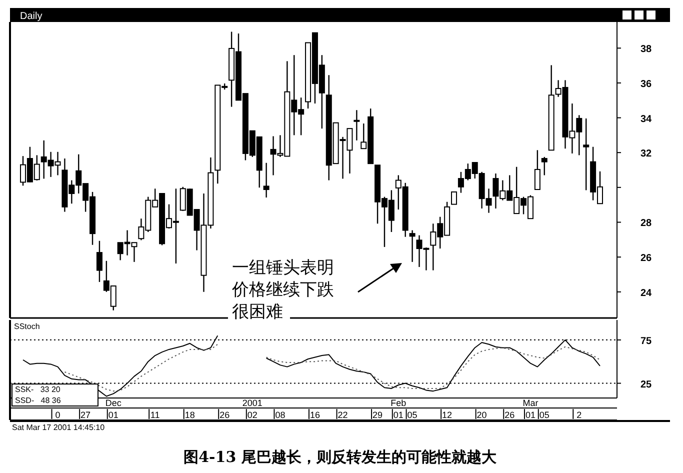  Describe the element at coordinates (85, 415) in the screenshot. I see `x-tick-label: 27` at that location.